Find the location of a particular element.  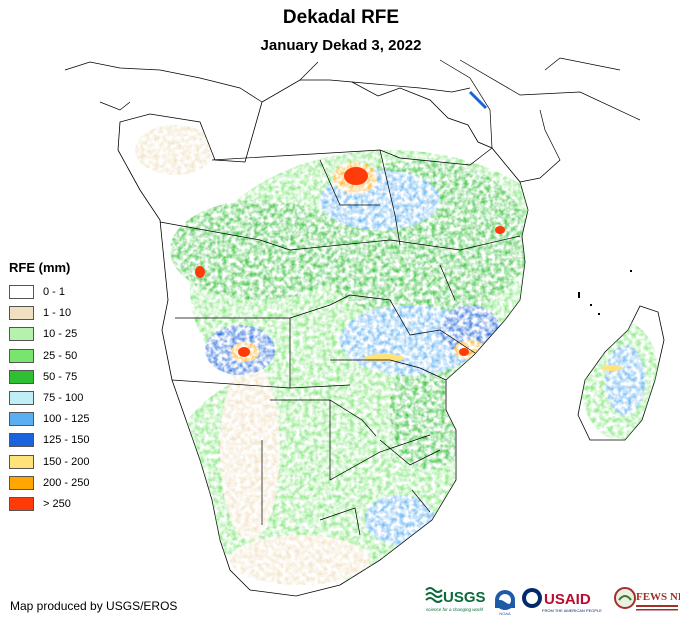

usaid-tagline: FROM THE AMERICAN PEOPLE is located at coordinates (572, 610).